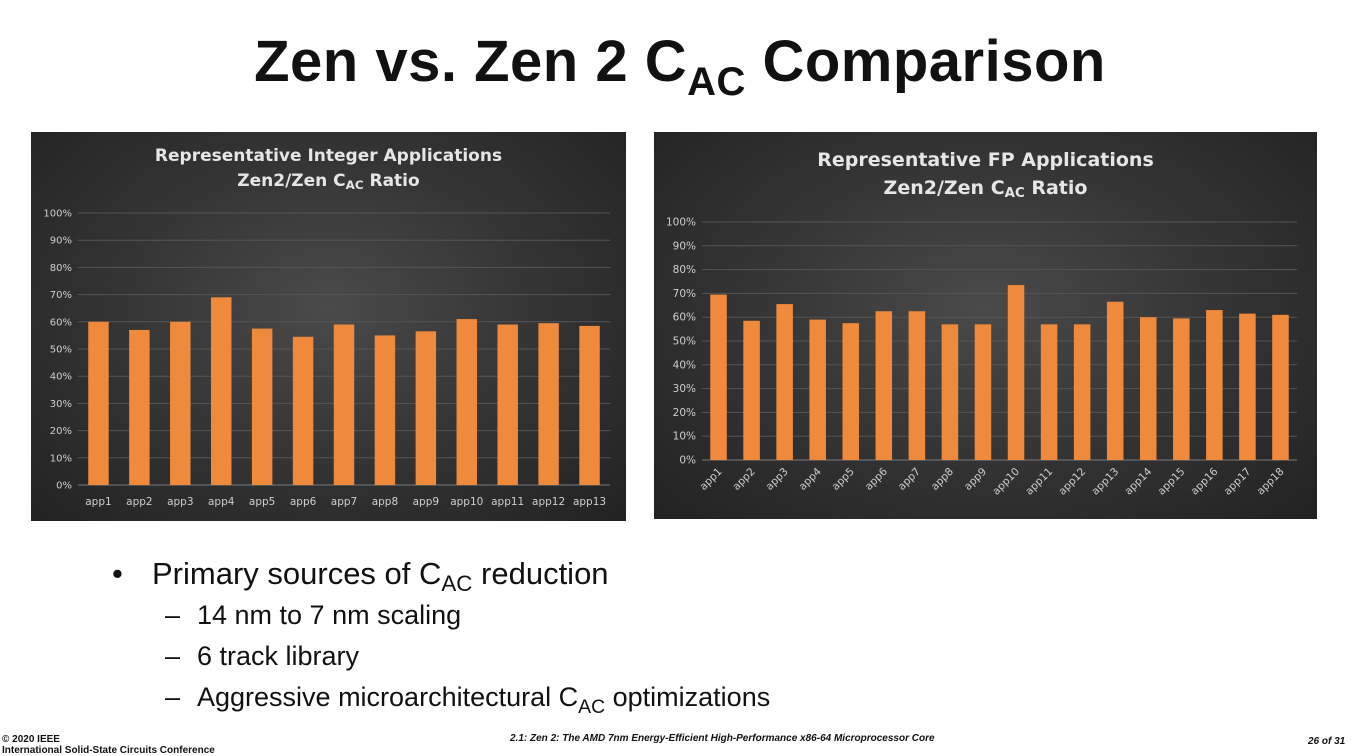 This screenshot has height=756, width=1360. I want to click on fp-chart-y-tick-label: 30%, so click(684, 389).